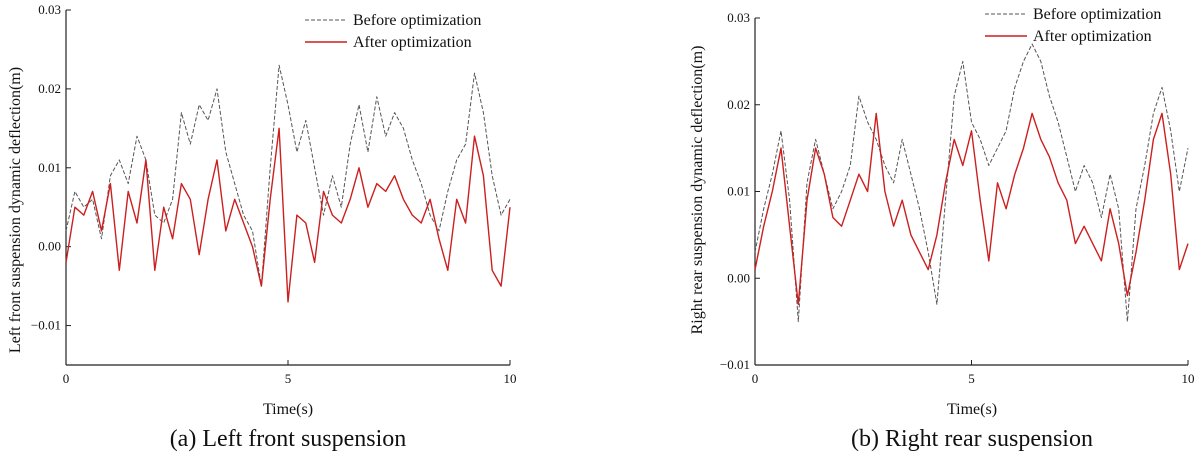 This screenshot has width=1200, height=454. Describe the element at coordinates (972, 439) in the screenshot. I see `chart-caption: (b) Right rear suspension` at that location.